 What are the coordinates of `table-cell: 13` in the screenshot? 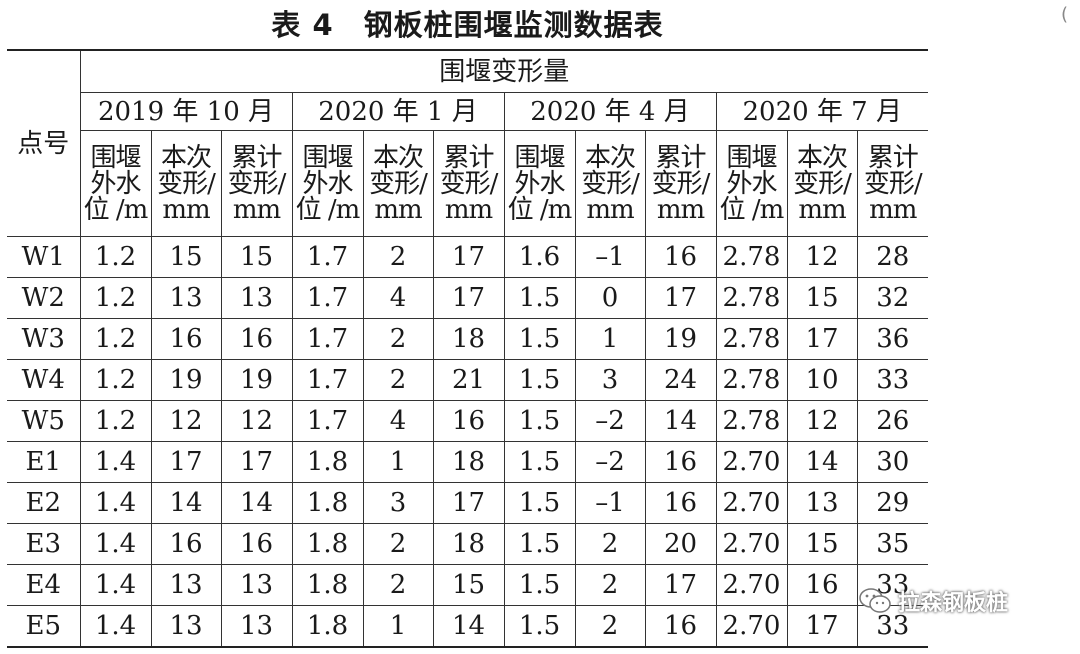 It's located at (186, 626).